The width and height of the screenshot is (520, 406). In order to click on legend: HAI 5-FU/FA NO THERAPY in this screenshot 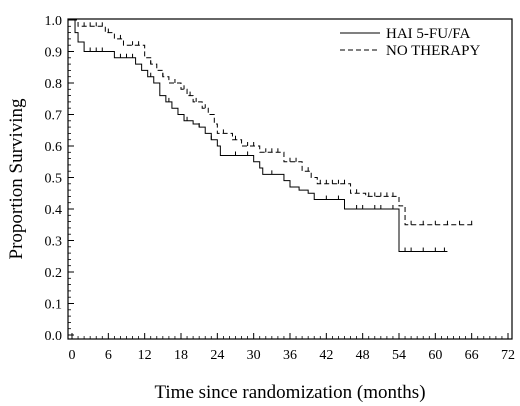, I will do `click(410, 42)`.